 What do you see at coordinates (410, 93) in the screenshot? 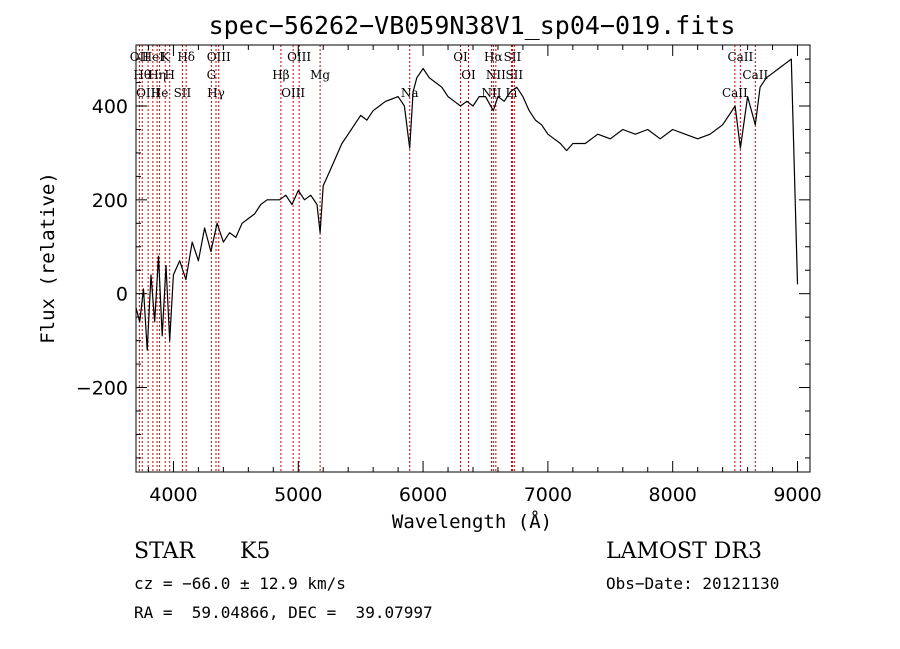
I see `spectral-line-label: Na` at bounding box center [410, 93].